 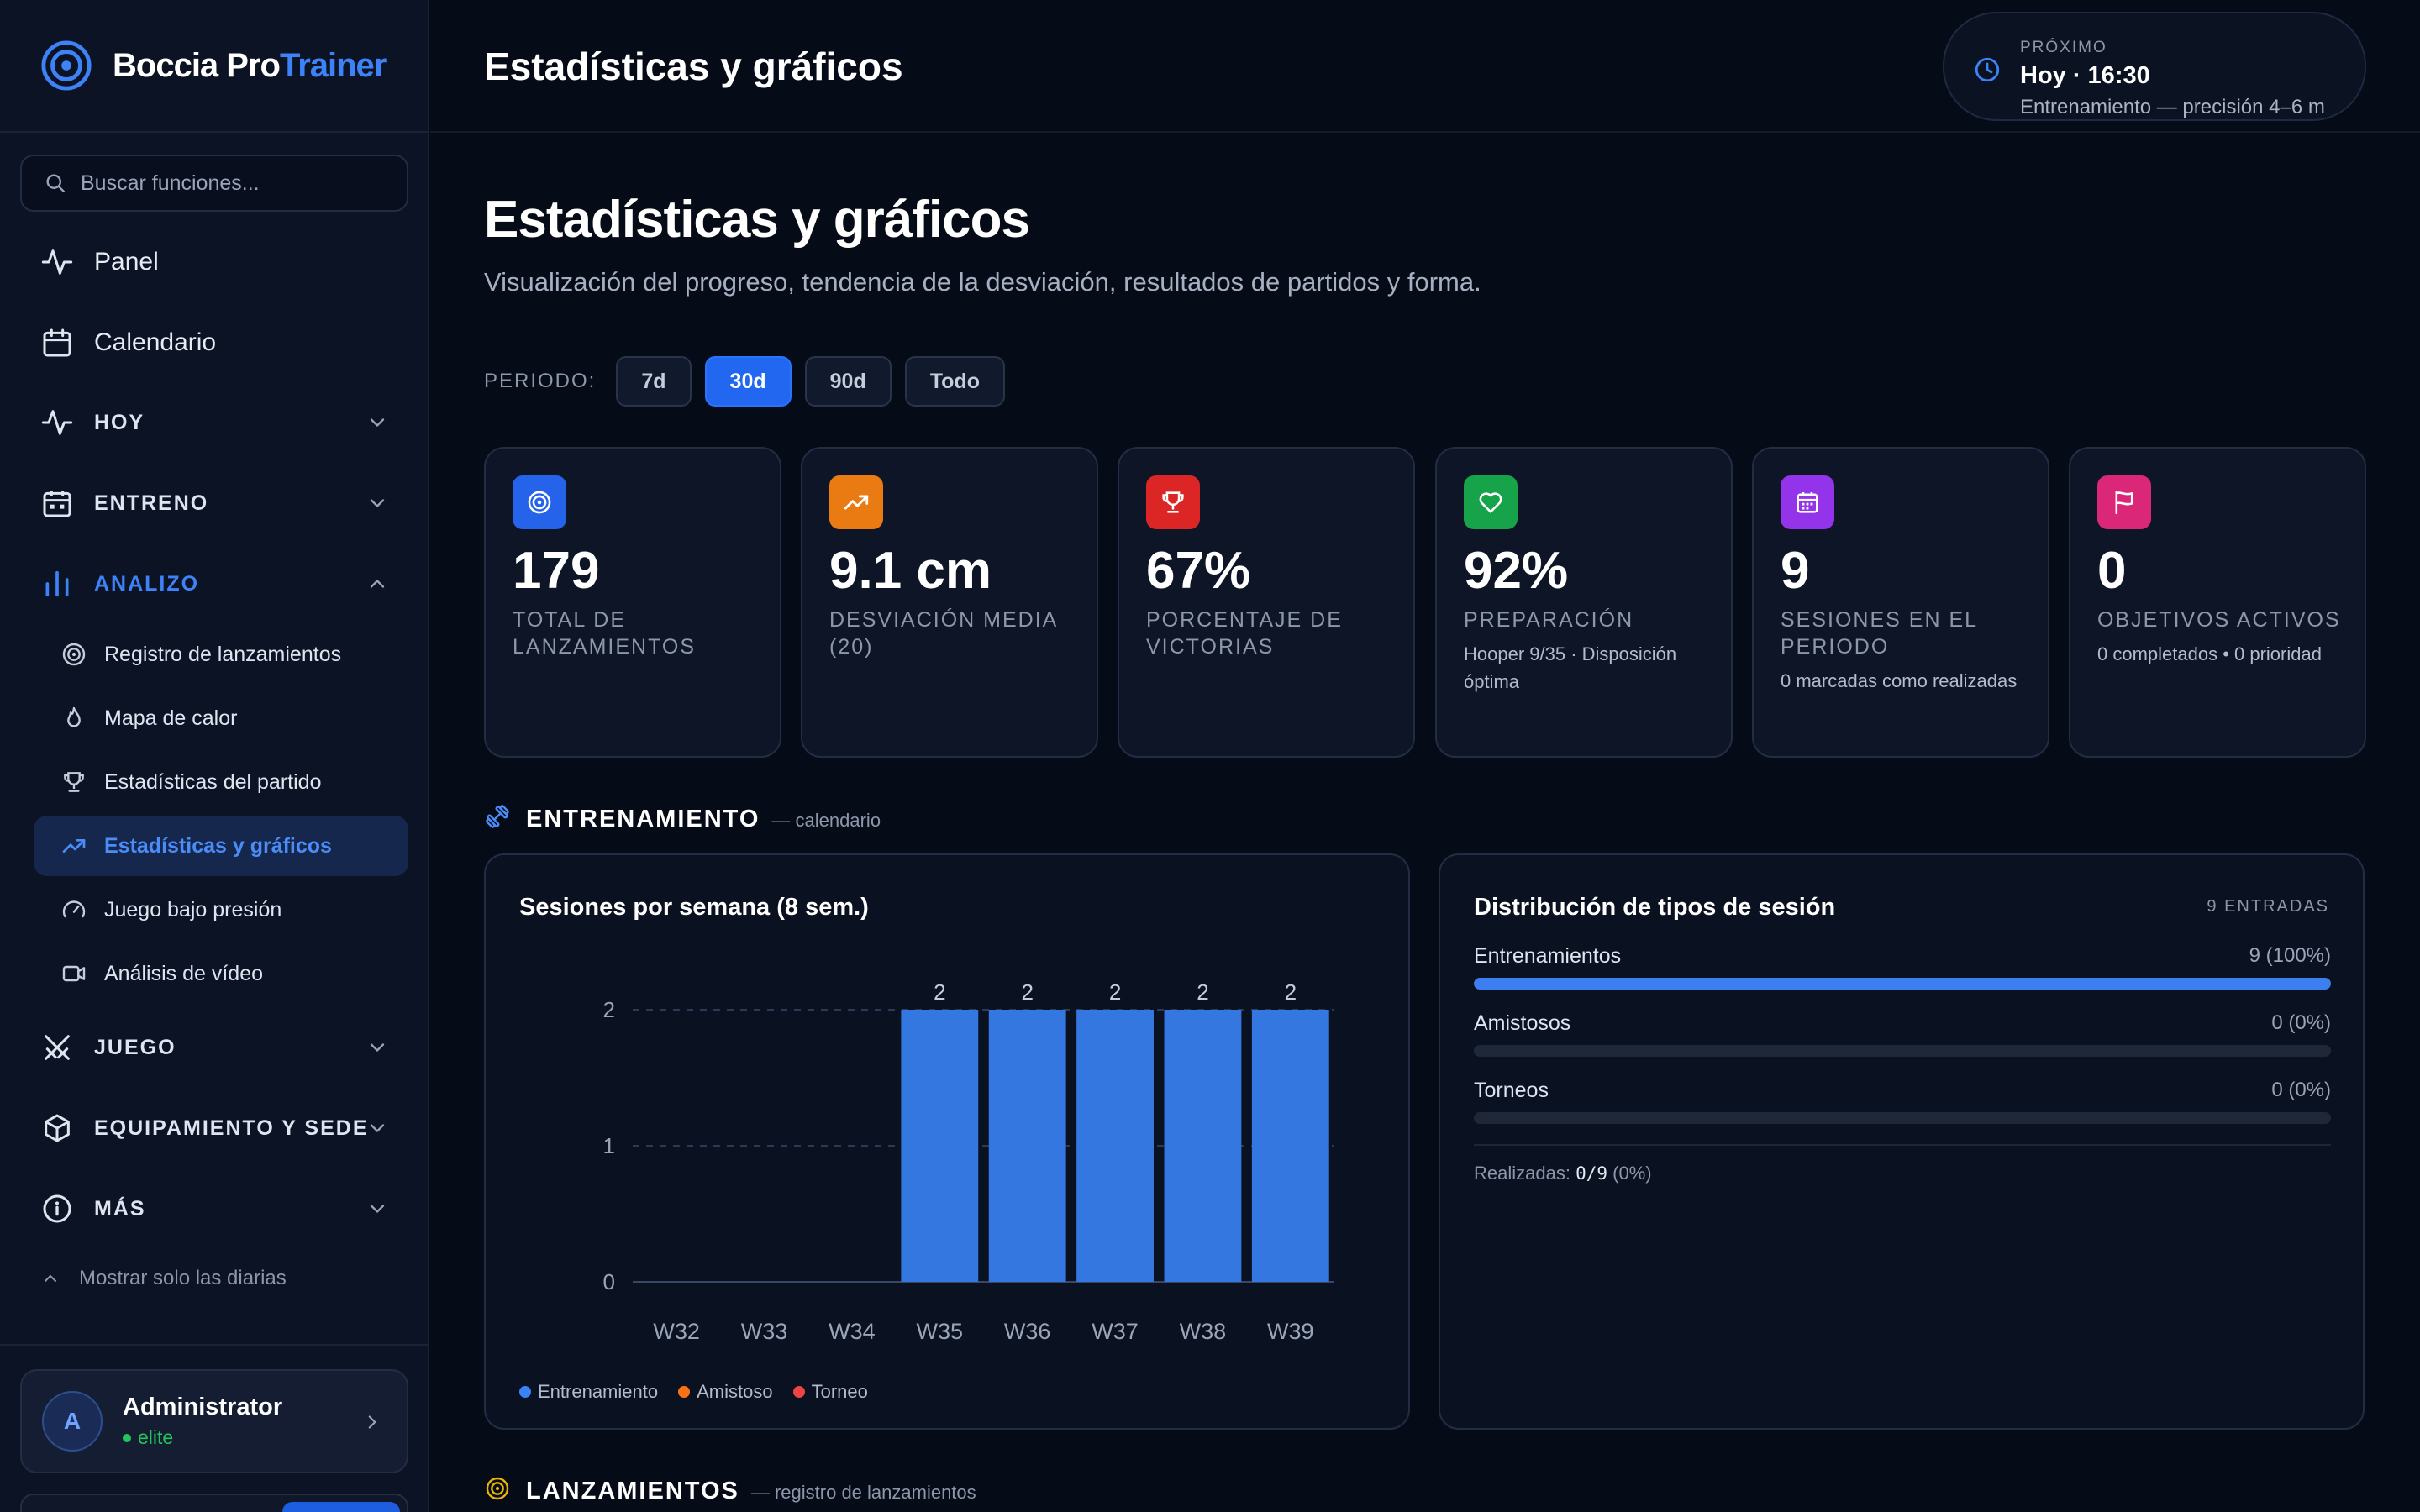 What do you see at coordinates (1987, 69) in the screenshot?
I see `clock-icon` at bounding box center [1987, 69].